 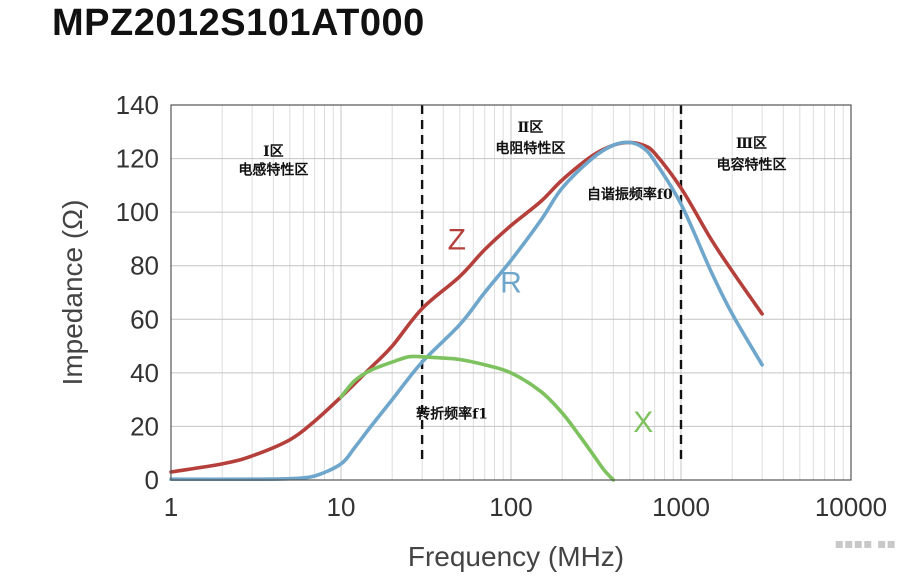 What do you see at coordinates (171, 507) in the screenshot?
I see `x-tick-label: 1` at bounding box center [171, 507].